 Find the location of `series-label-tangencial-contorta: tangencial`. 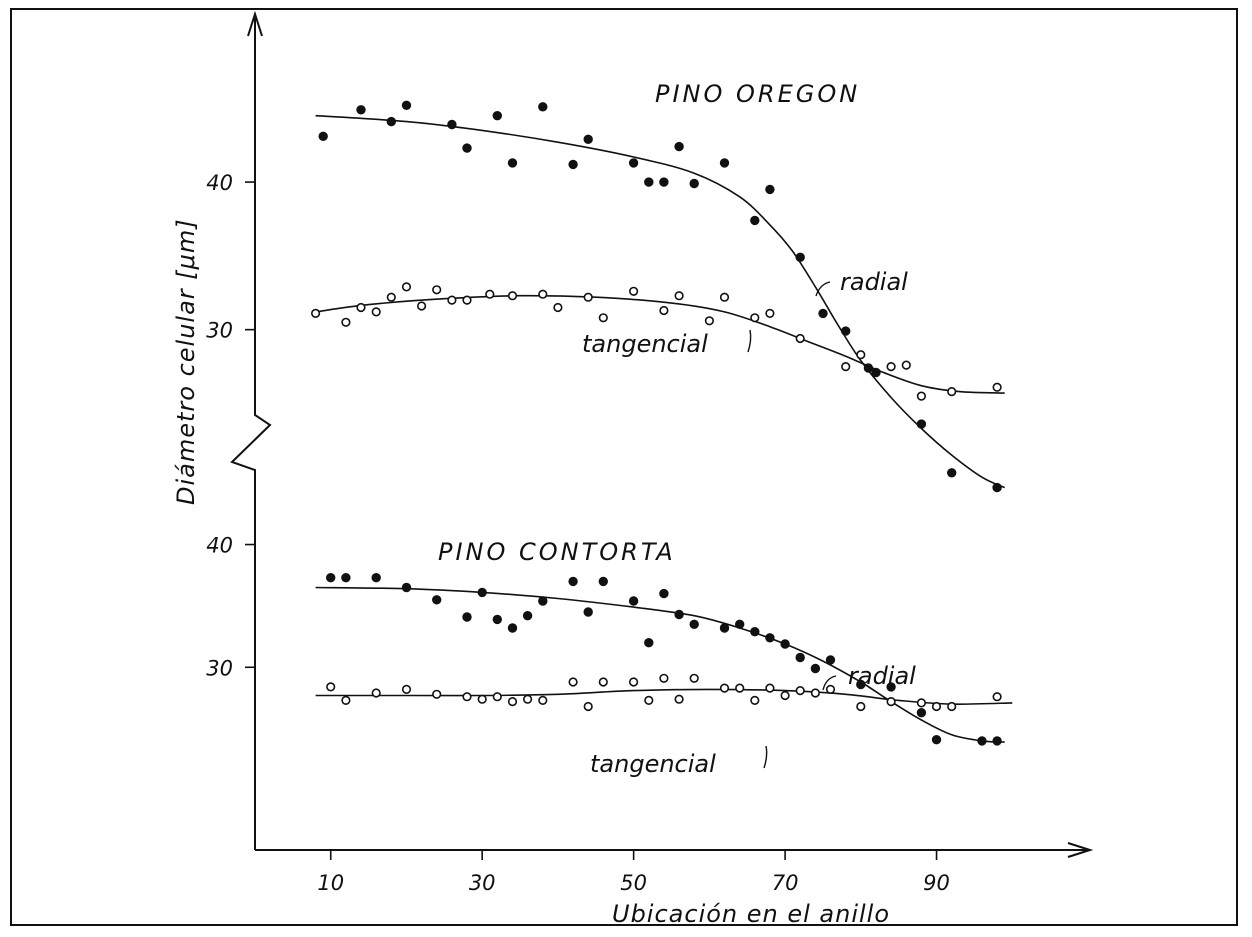

series-label-tangencial-contorta: tangencial is located at coordinates (653, 764).